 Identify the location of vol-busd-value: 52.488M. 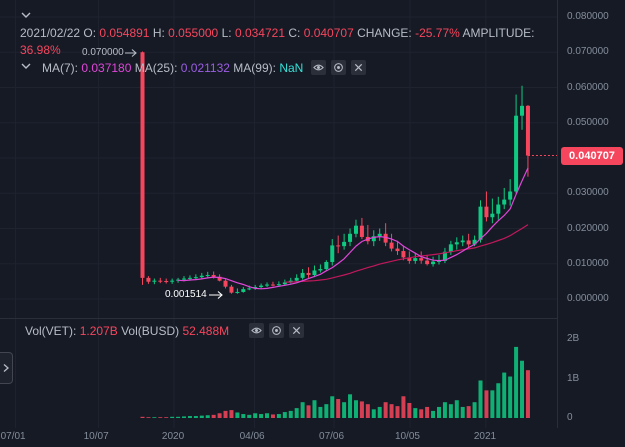
(206, 331).